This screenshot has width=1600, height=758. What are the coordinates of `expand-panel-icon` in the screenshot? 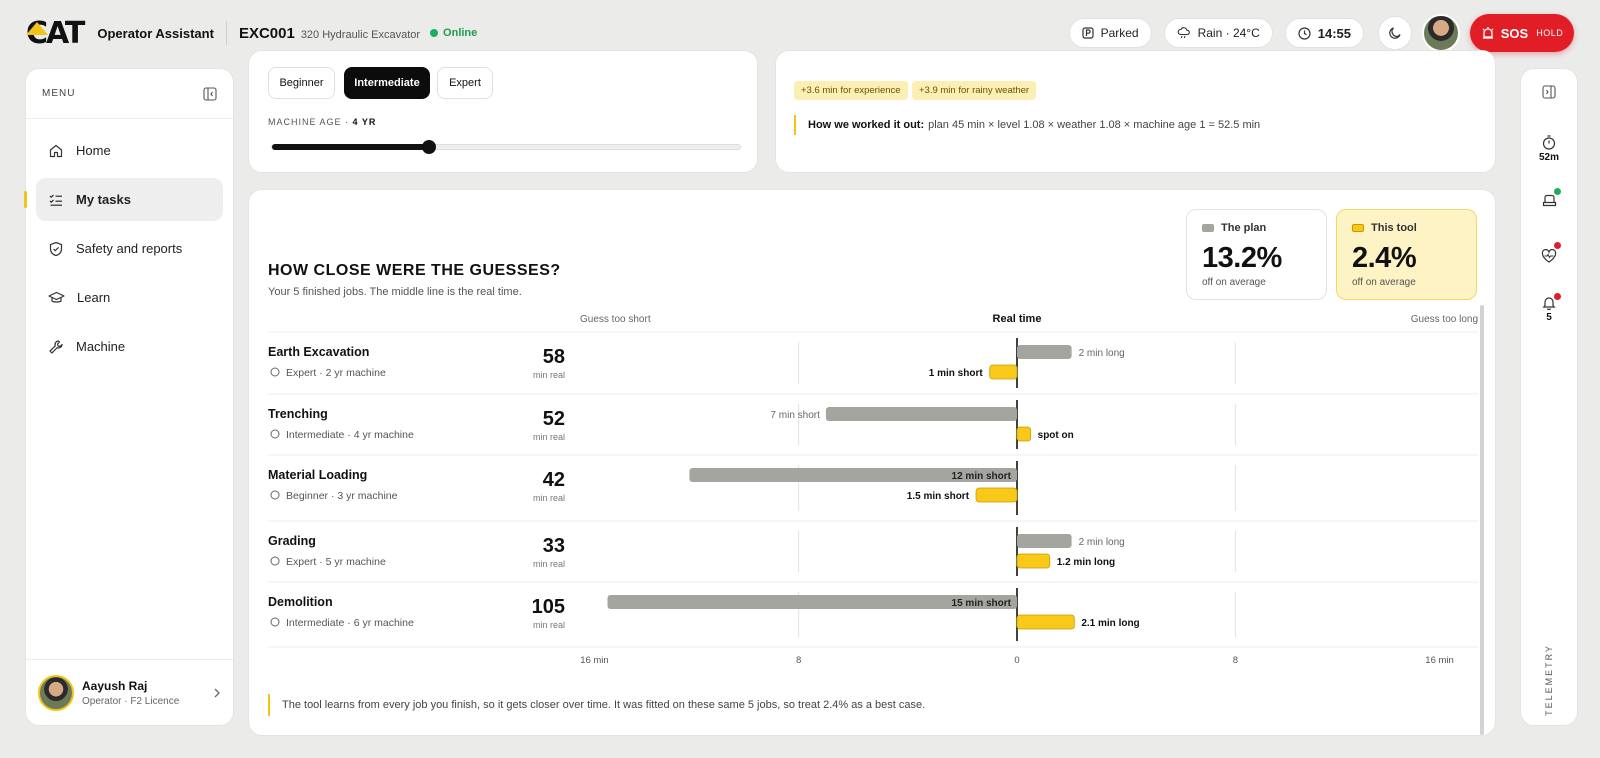 It's located at (1549, 92).